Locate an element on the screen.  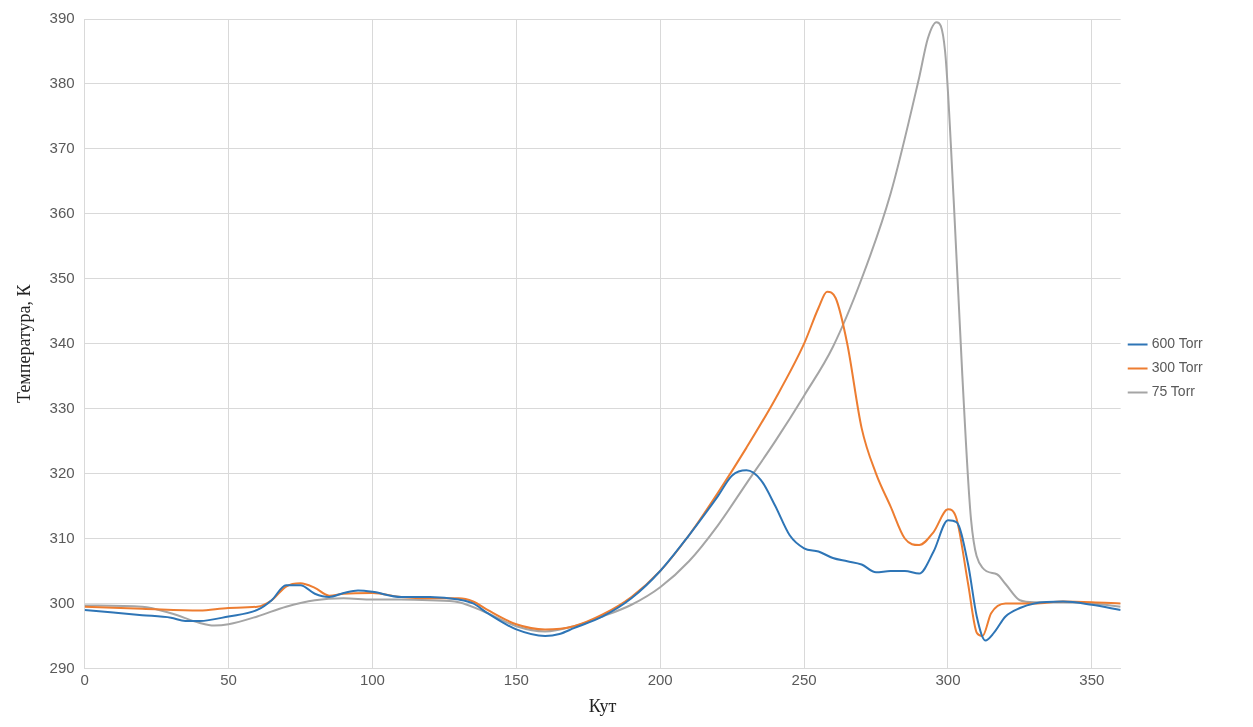
y-tick-label: 290 is located at coordinates (62, 667).